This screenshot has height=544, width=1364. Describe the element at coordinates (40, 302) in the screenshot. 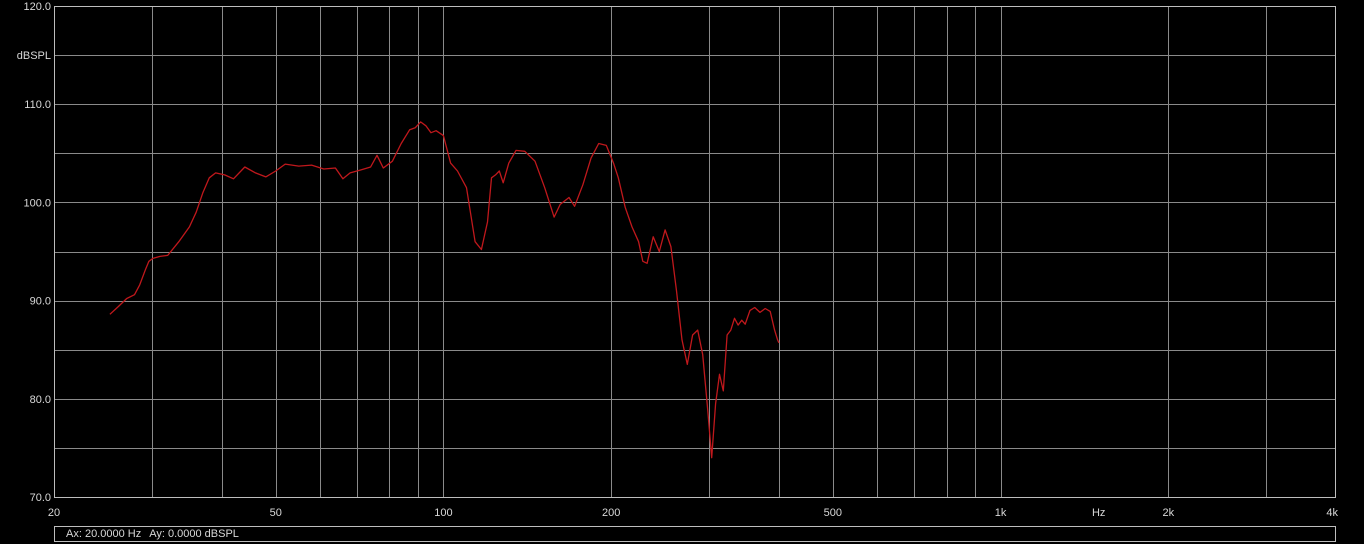

I see `y-tick-label: 90.0` at that location.